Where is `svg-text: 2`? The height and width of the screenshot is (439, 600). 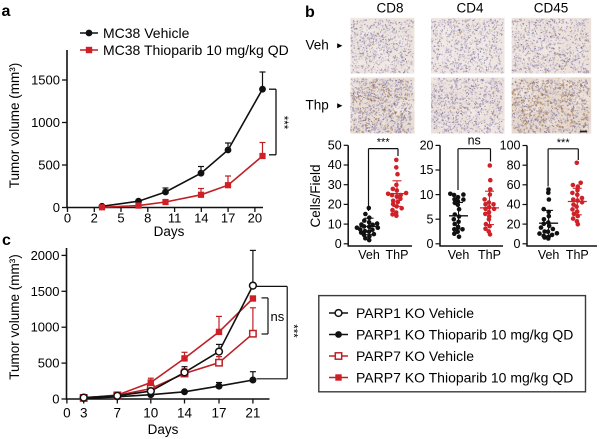 svg-text: 2 is located at coordinates (94, 217).